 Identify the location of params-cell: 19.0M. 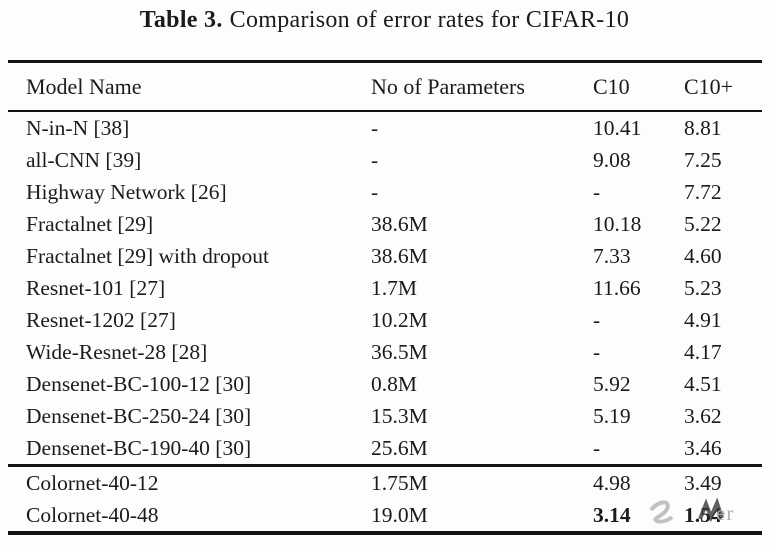
(482, 517).